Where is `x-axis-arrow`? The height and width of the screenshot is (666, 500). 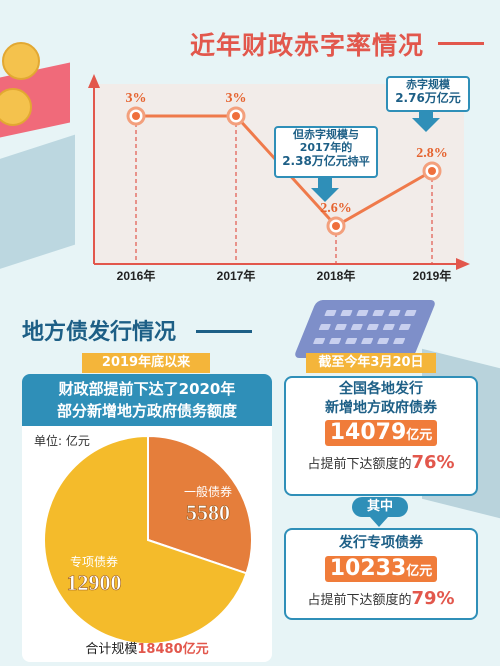
x-axis-arrow is located at coordinates (463, 264).